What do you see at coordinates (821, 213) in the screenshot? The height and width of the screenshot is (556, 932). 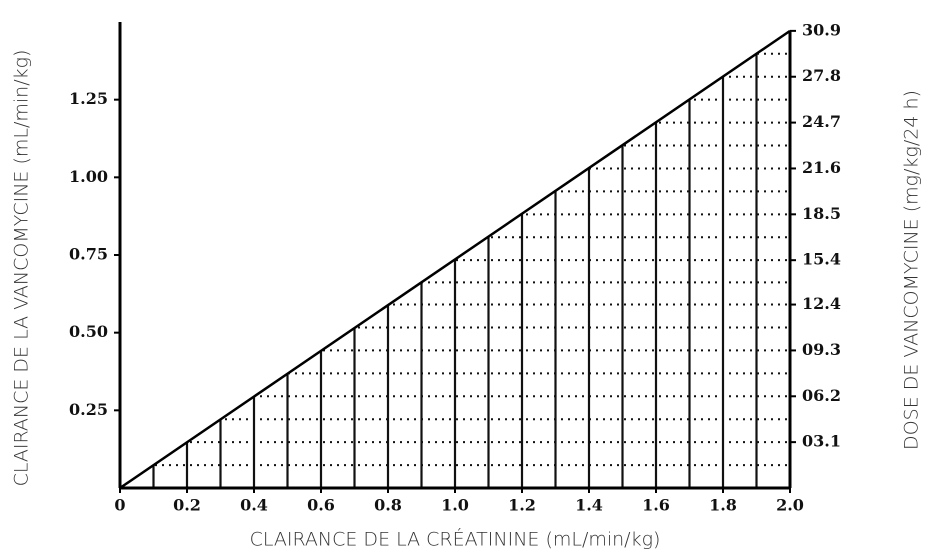 I see `y2-tick-label: 18.5` at bounding box center [821, 213].